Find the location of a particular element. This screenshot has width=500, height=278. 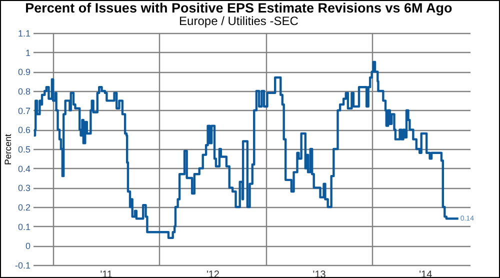

y-tick-label: 0.4 is located at coordinates (24, 169).